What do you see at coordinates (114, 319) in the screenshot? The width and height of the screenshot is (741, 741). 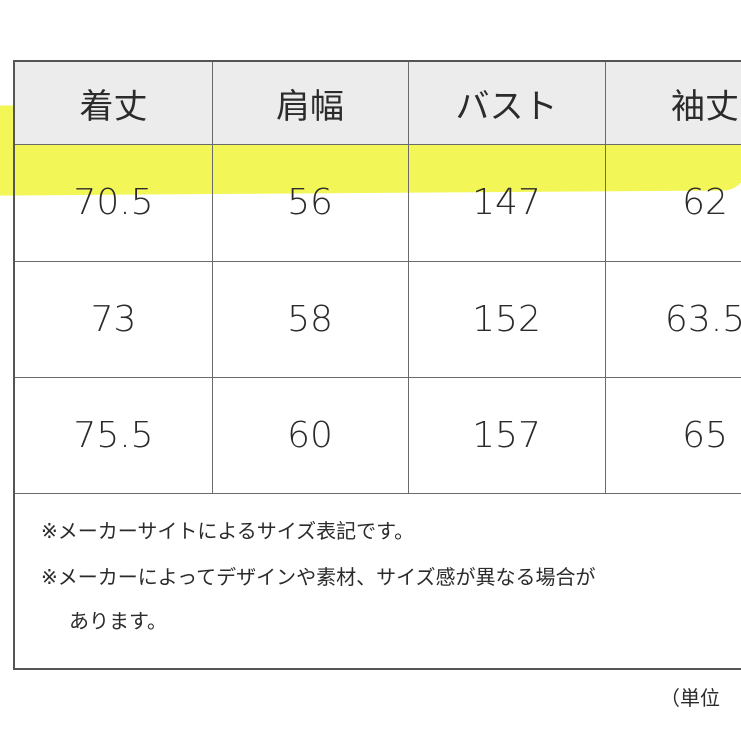 I see `cell-length: 73` at bounding box center [114, 319].